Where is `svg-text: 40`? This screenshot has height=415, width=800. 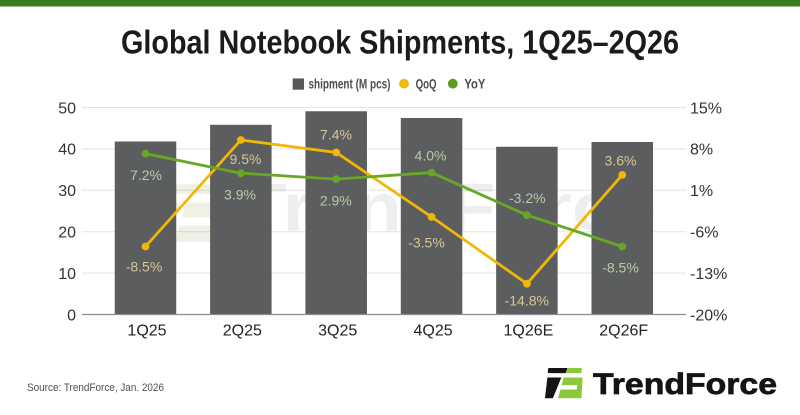
svg-text: 40 is located at coordinates (67, 150).